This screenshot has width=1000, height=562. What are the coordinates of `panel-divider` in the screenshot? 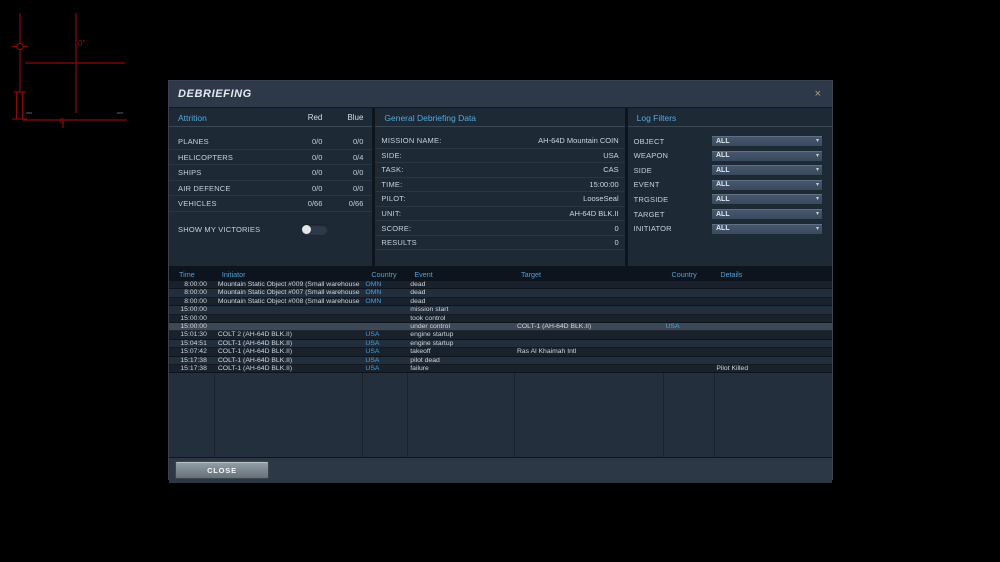 It's located at (626, 187).